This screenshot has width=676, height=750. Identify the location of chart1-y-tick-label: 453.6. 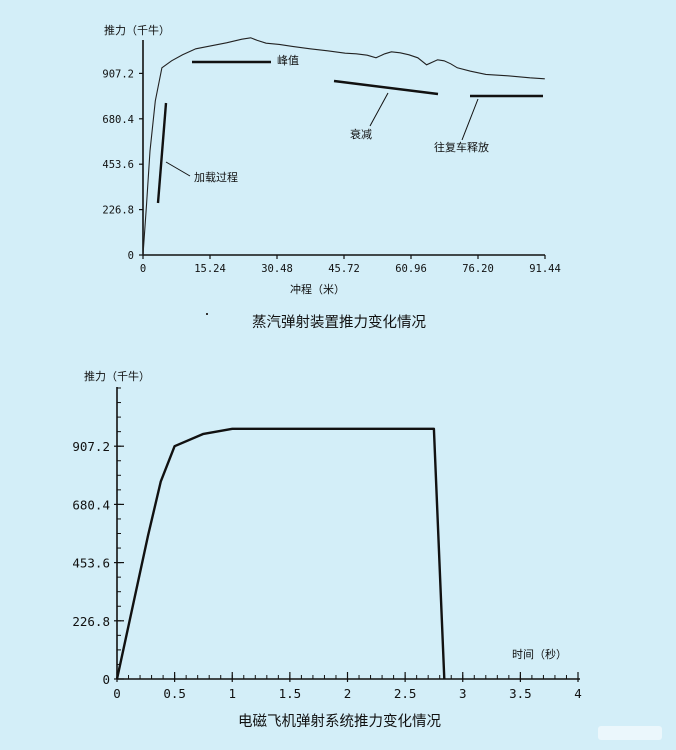
(118, 165).